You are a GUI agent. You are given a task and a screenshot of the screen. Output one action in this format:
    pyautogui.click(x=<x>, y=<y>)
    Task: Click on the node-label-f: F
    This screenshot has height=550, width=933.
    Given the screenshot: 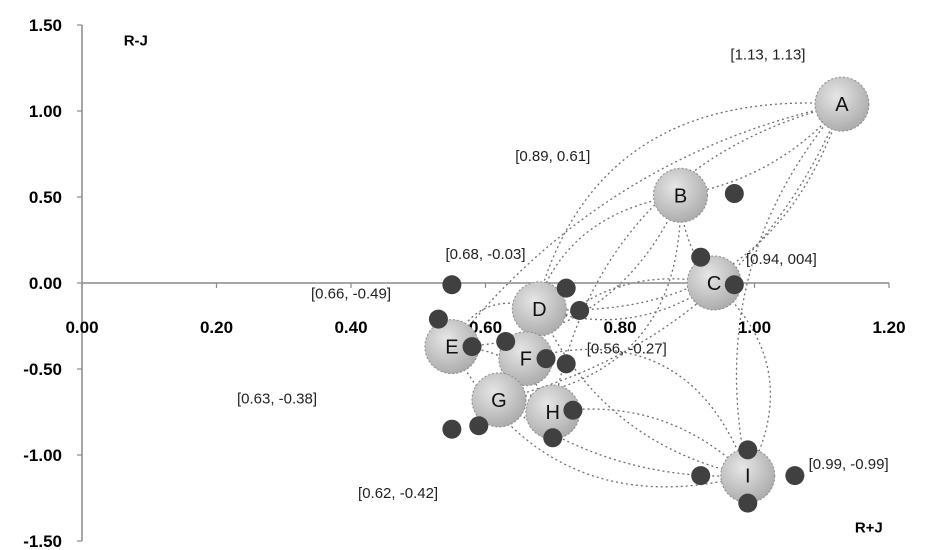 What is the action you would take?
    pyautogui.click(x=526, y=360)
    